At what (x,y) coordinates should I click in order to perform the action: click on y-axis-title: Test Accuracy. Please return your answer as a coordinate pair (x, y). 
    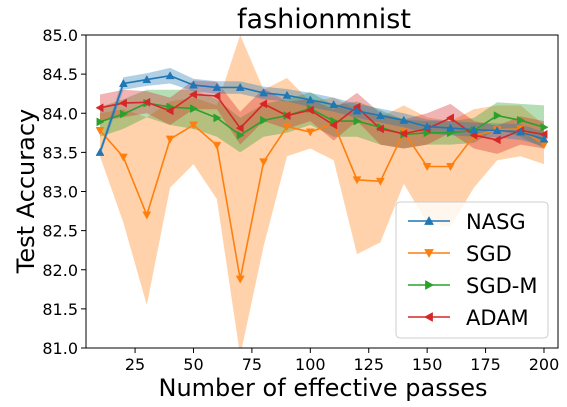
    Looking at the image, I should click on (26, 191).